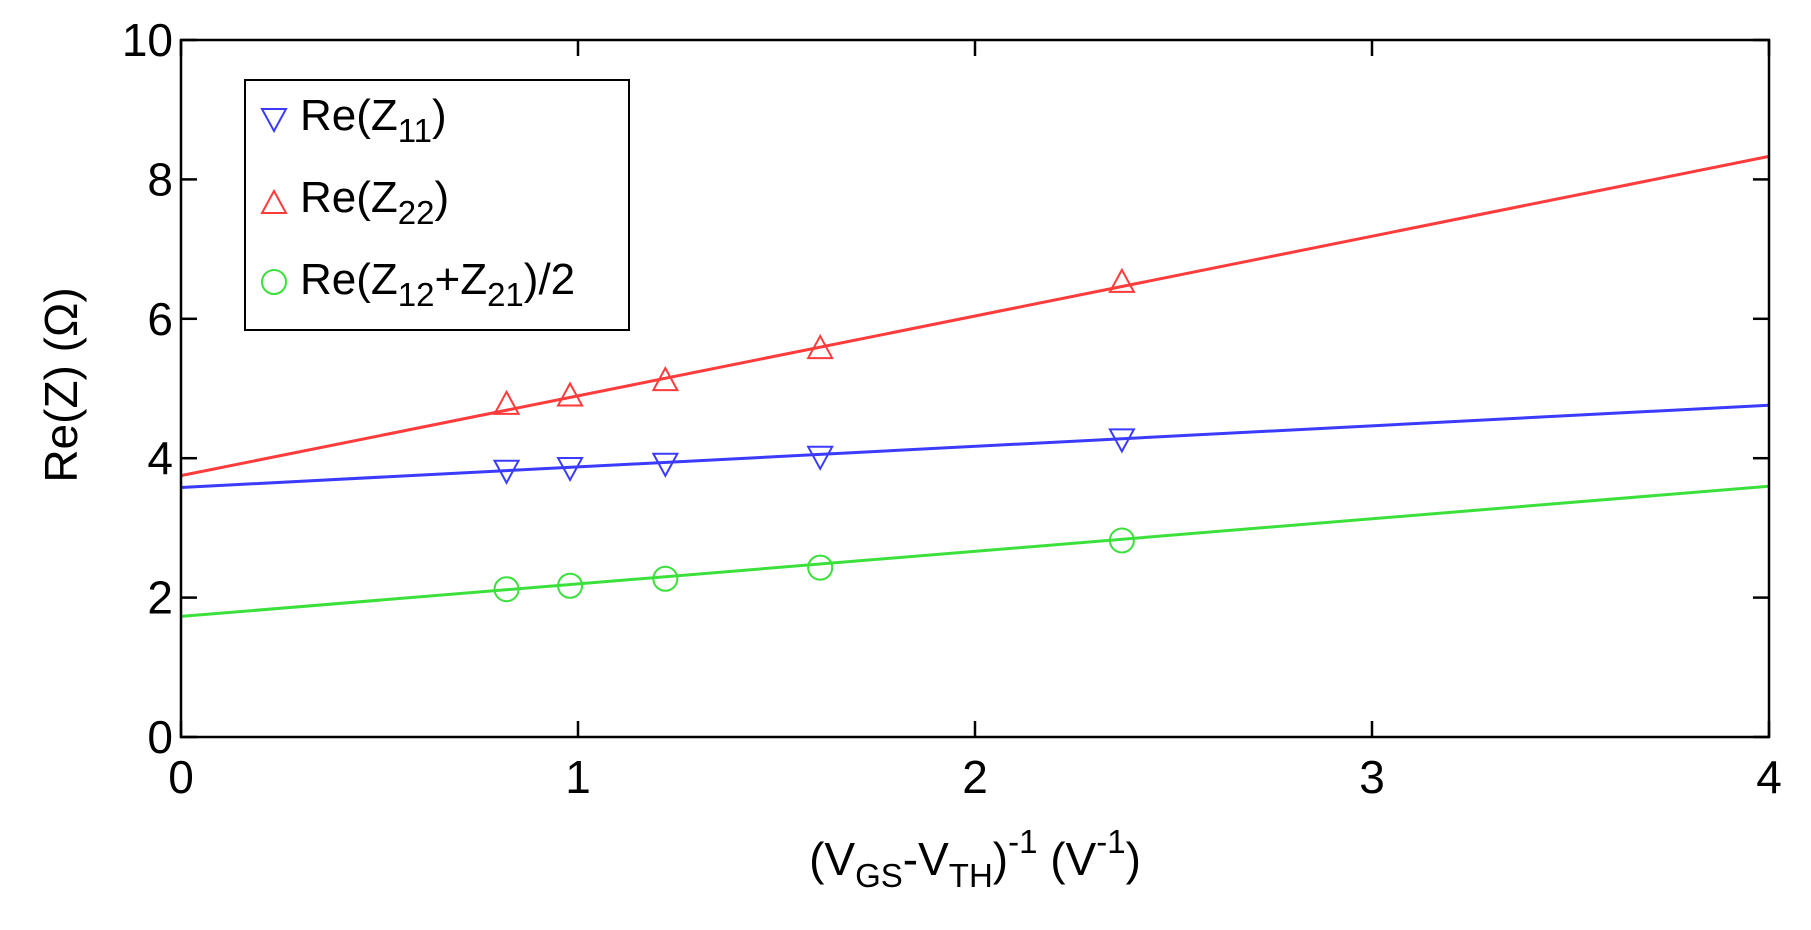 The width and height of the screenshot is (1811, 930). I want to click on legend-label-z22: Re(Z22), so click(374, 202).